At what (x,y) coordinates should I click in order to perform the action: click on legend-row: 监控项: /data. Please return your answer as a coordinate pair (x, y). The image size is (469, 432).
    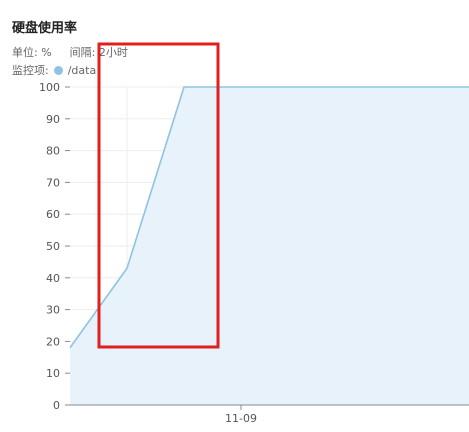
    Looking at the image, I should click on (54, 70).